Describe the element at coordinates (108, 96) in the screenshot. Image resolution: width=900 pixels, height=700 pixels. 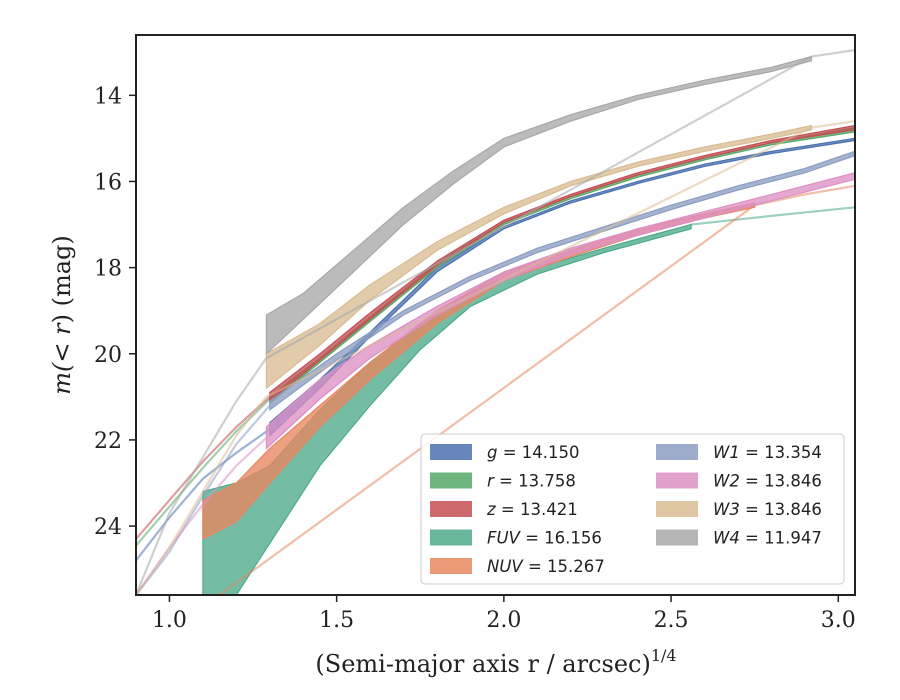
I see `y-tick-label: 14` at that location.